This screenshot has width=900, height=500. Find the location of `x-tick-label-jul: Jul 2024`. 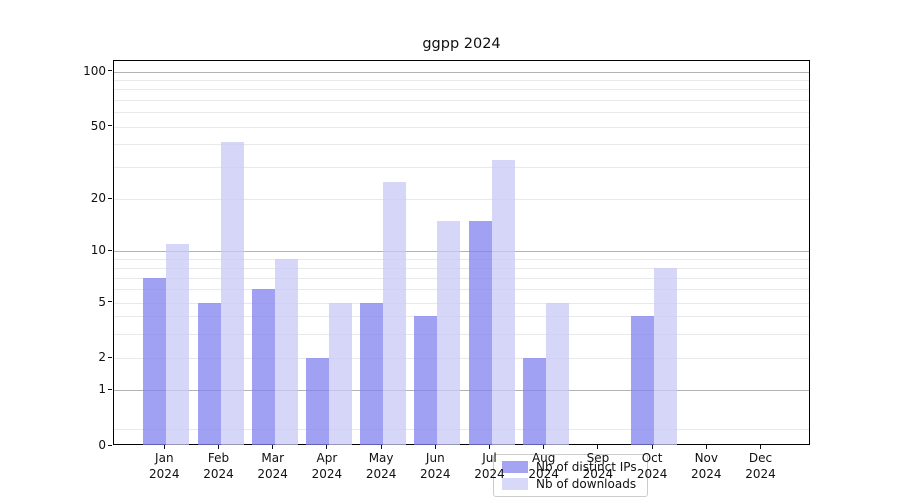

x-tick-label-jul: Jul 2024 is located at coordinates (489, 466).